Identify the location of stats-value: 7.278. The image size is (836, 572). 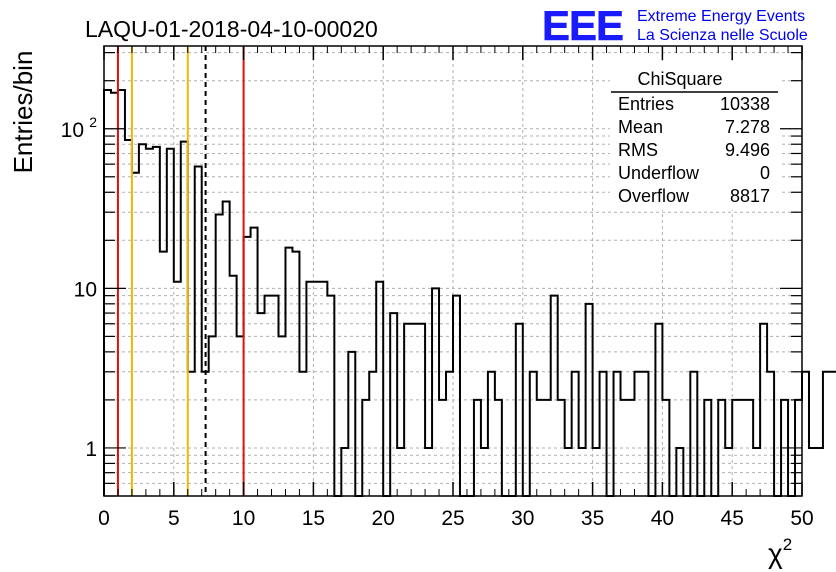
(747, 127).